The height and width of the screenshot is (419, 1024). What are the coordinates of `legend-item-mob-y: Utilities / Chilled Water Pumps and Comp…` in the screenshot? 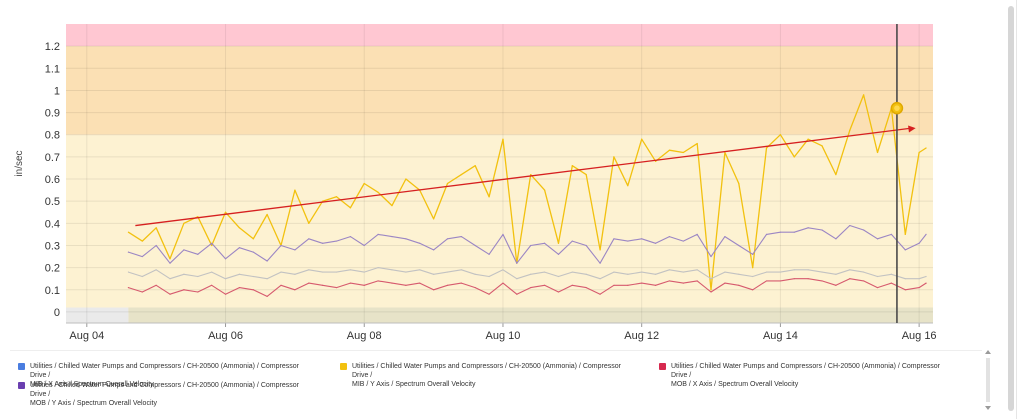 It's located at (159, 394).